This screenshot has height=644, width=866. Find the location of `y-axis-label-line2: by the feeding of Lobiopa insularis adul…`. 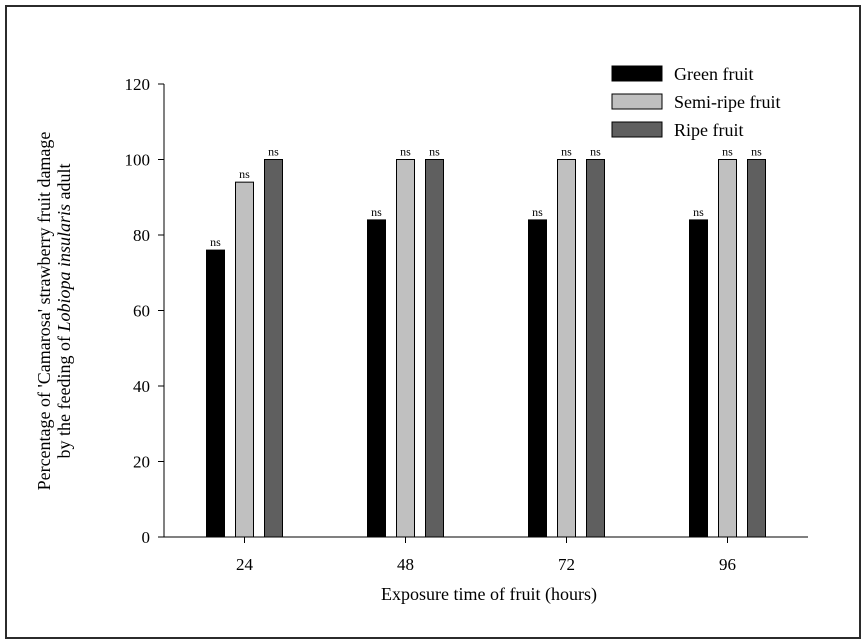

y-axis-label-line2: by the feeding of Lobiopa insularis adul… is located at coordinates (64, 311).